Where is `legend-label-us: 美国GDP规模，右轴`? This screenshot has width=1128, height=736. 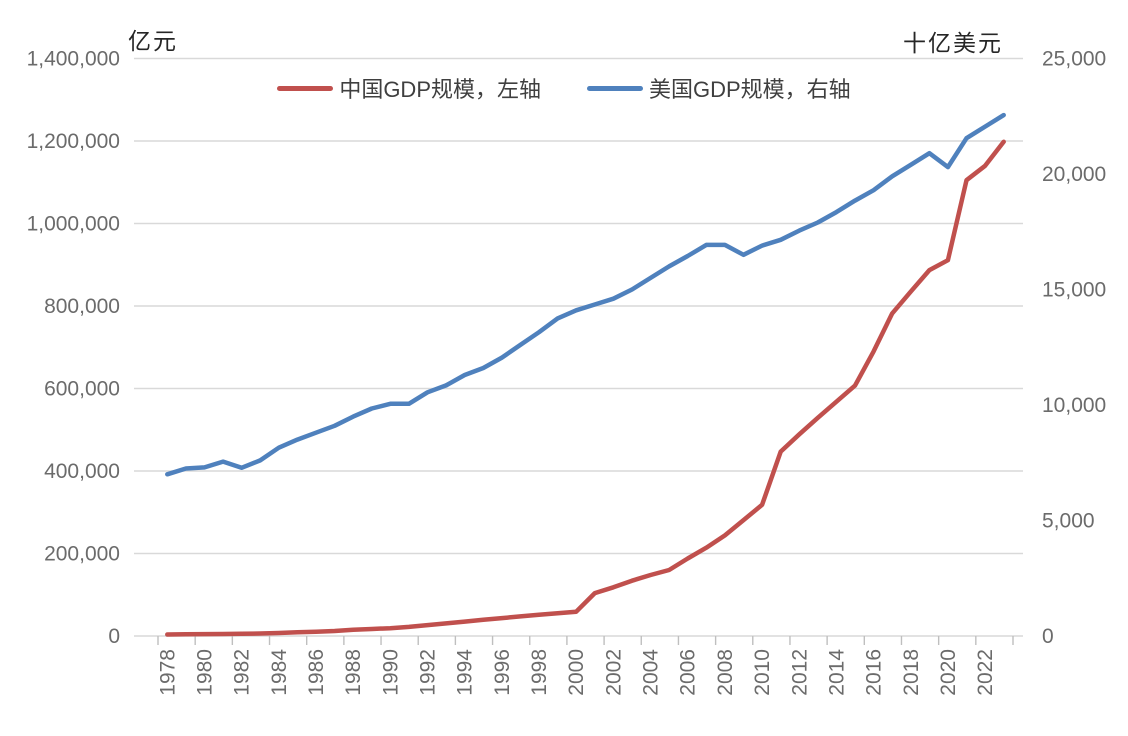
legend-label-us: 美国GDP规模，右轴 is located at coordinates (750, 89).